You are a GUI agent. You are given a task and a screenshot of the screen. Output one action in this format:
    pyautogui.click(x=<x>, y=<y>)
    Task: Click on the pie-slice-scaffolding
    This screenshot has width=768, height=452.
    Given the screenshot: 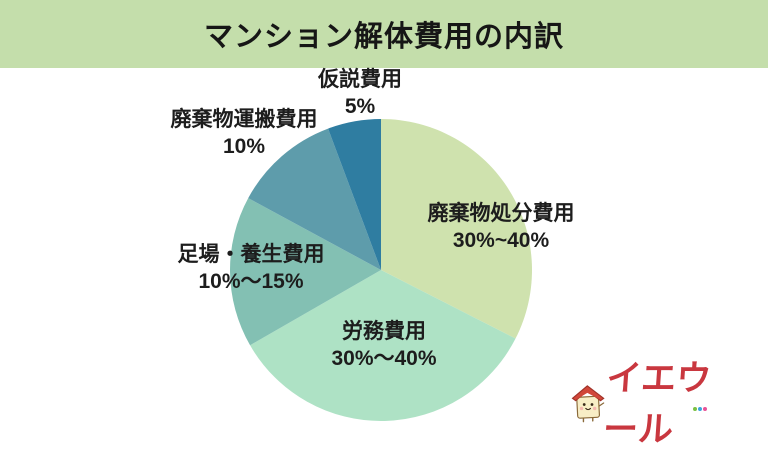 What is the action you would take?
    pyautogui.click(x=305, y=272)
    